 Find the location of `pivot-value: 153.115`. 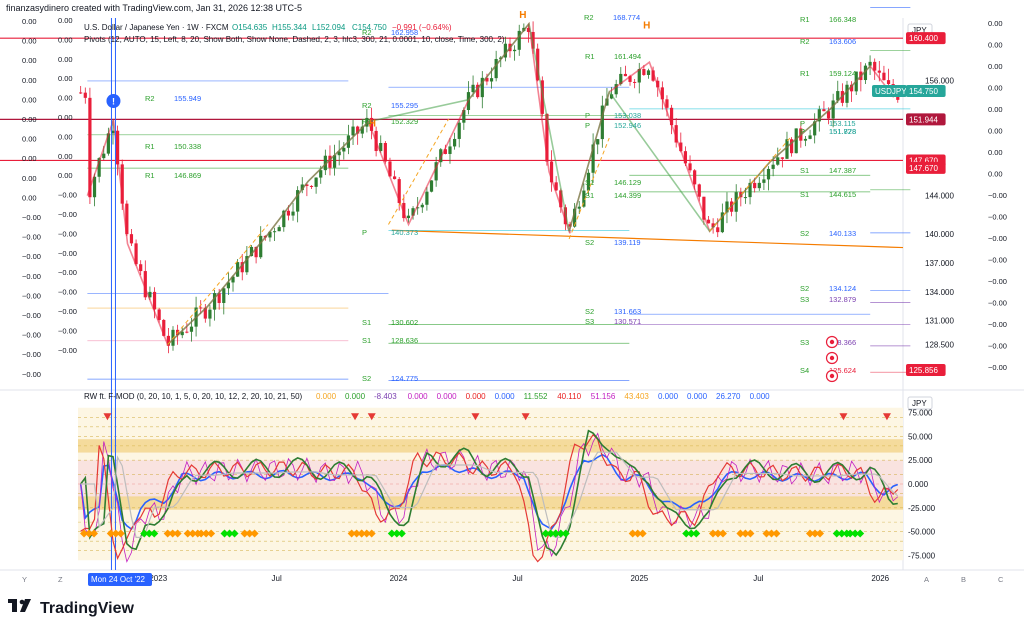

pivot-value: 153.115 is located at coordinates (842, 123).